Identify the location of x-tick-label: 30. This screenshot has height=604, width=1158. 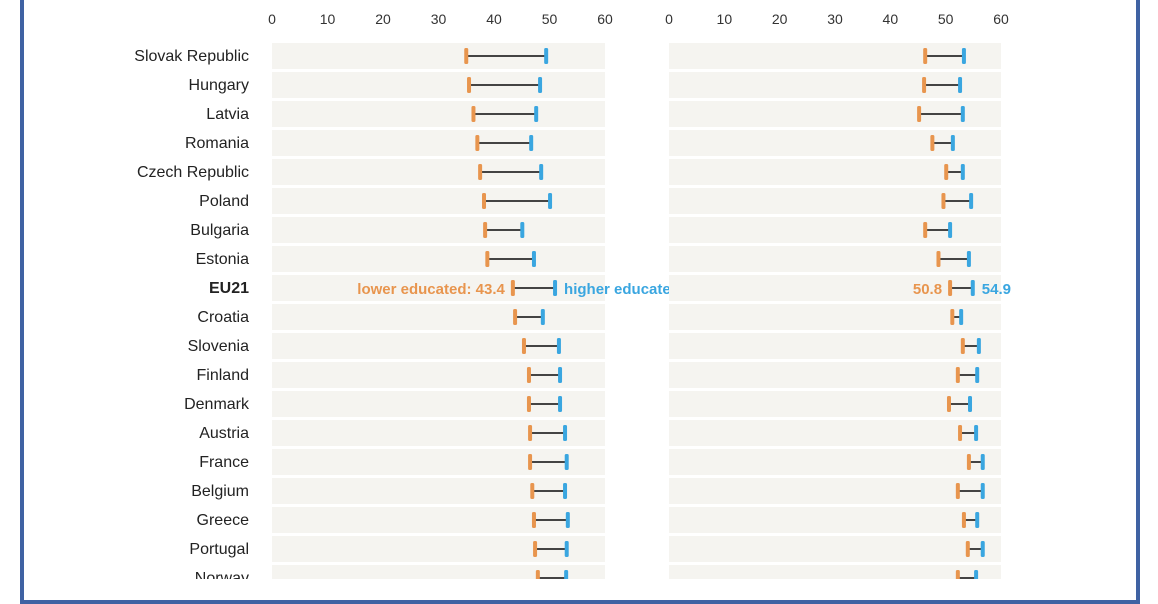
(835, 19).